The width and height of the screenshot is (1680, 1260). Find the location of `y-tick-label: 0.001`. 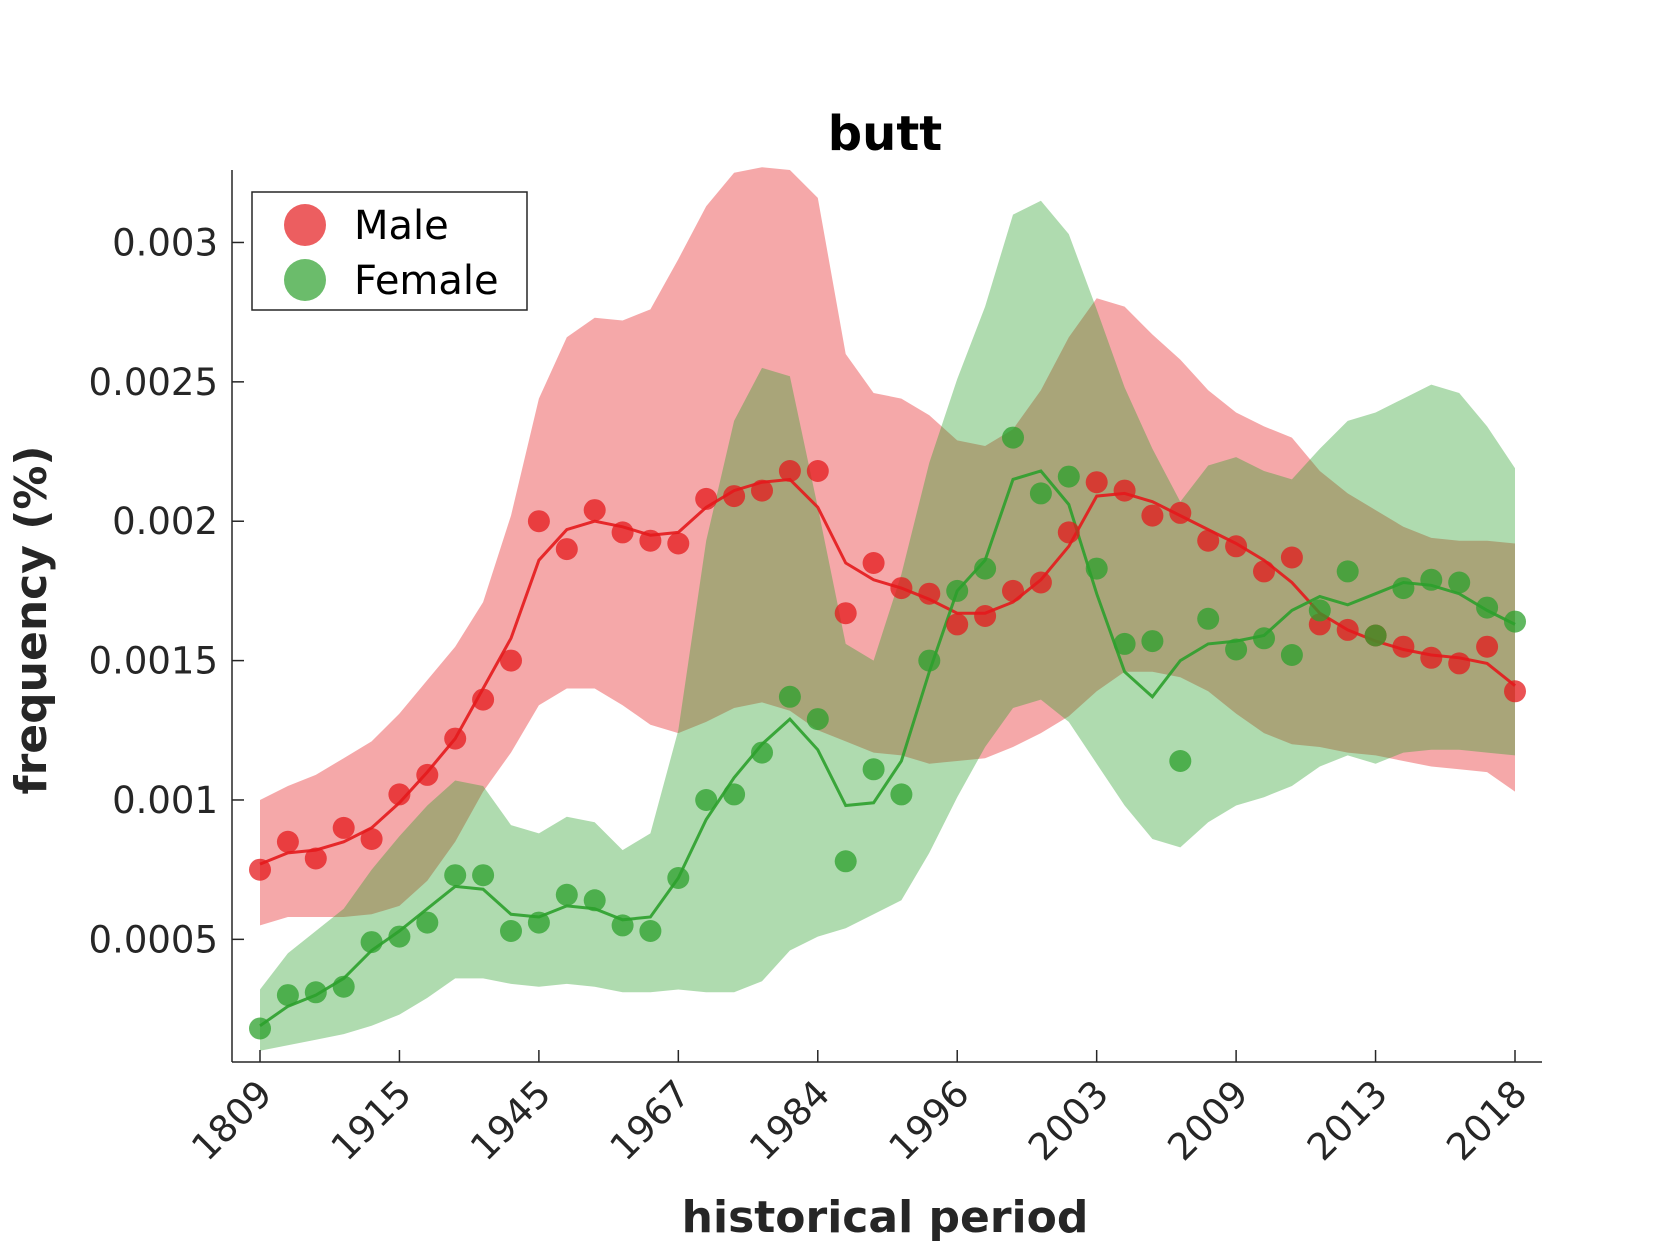

y-tick-label: 0.001 is located at coordinates (165, 800).